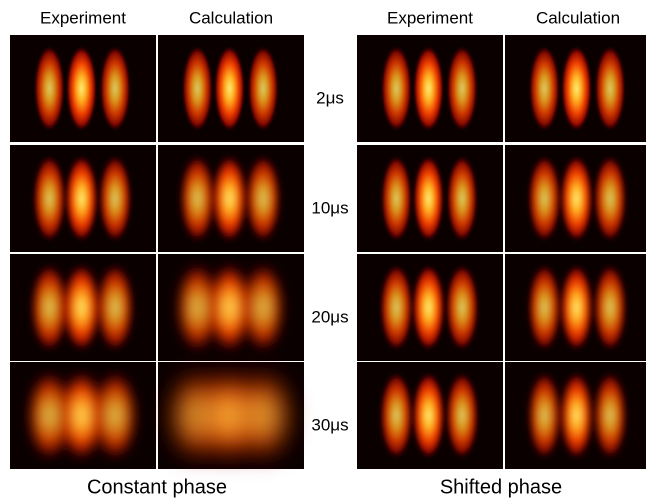 This screenshot has height=502, width=646. I want to click on row-label: 10μs, so click(329, 208).